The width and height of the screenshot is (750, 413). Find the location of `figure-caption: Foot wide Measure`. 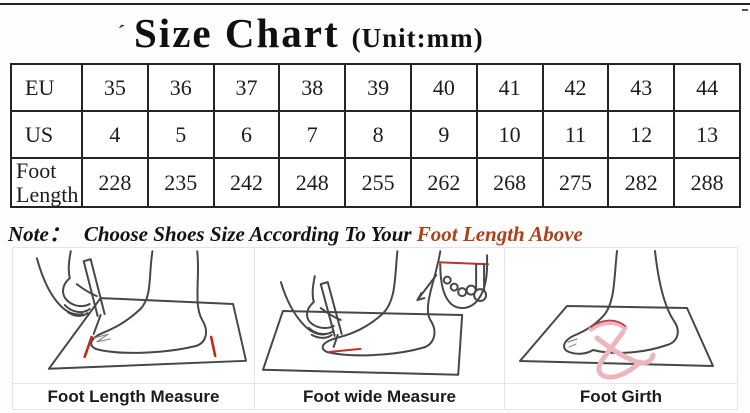

figure-caption: Foot wide Measure is located at coordinates (379, 396).